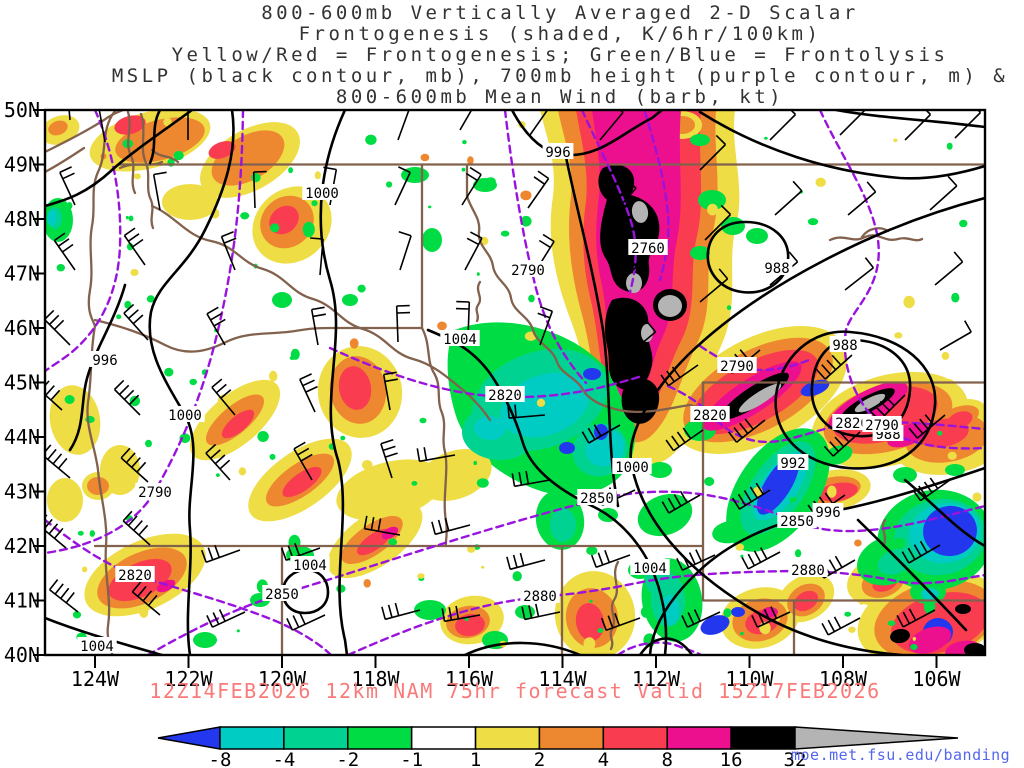 Image resolution: width=1024 pixels, height=768 pixels. Describe the element at coordinates (558, 747) in the screenshot. I see `colorbar: -8 -4 -2 -1 1 2 4 8 16 32` at that location.